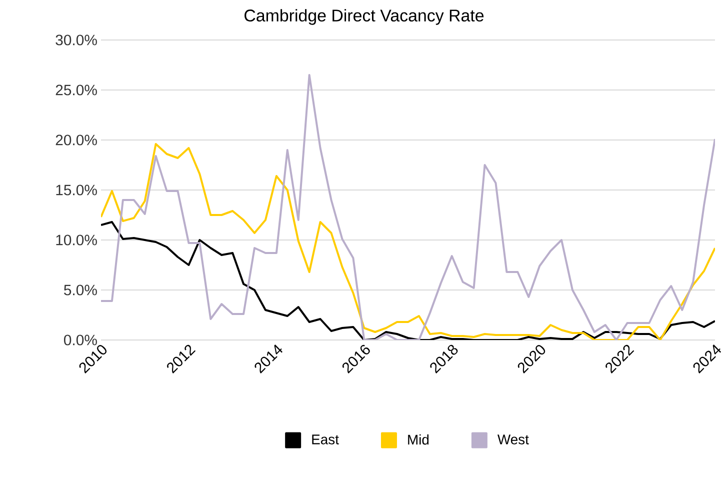 This screenshot has height=479, width=728. I want to click on y-tick-label: 5.0%, so click(80, 290).